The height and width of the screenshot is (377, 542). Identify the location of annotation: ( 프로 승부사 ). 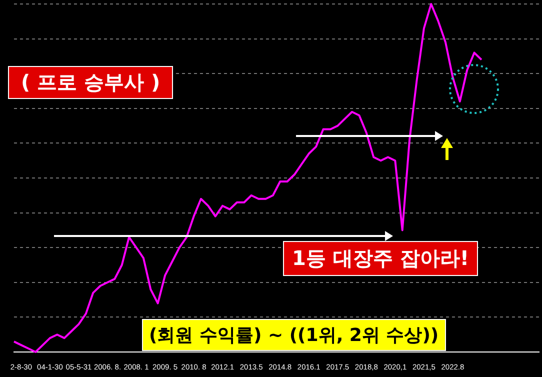
(91, 82).